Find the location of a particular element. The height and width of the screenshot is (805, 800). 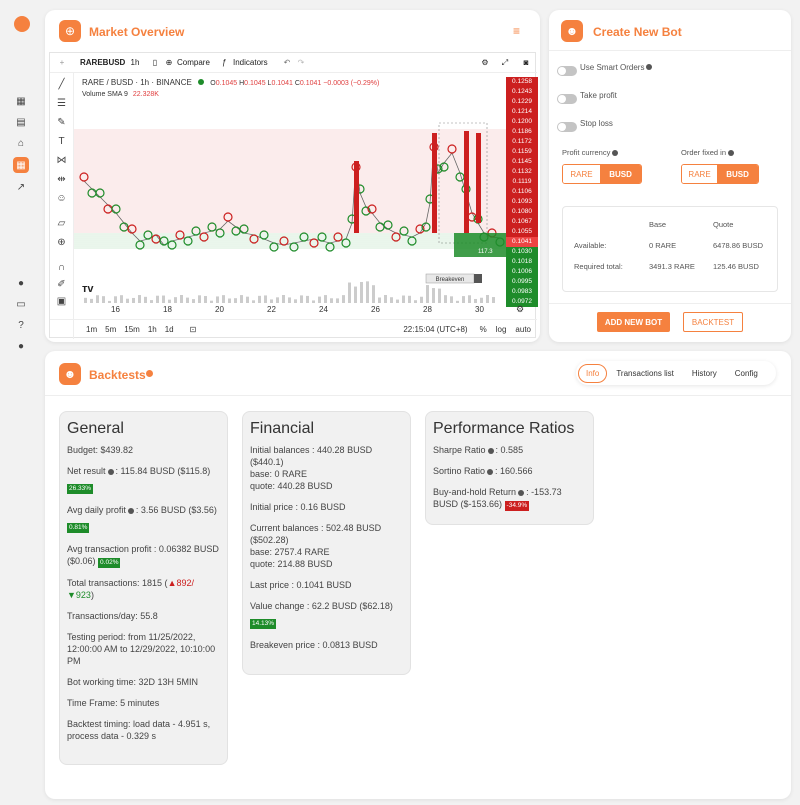

price-scale-label: 0.1186 is located at coordinates (522, 132).